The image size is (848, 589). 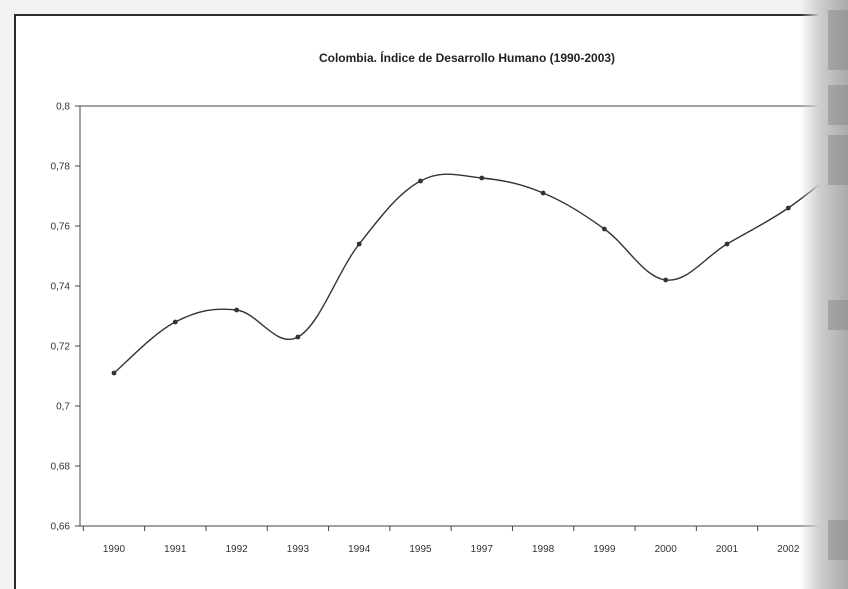 What do you see at coordinates (788, 549) in the screenshot?
I see `x-tick-label: 2002` at bounding box center [788, 549].